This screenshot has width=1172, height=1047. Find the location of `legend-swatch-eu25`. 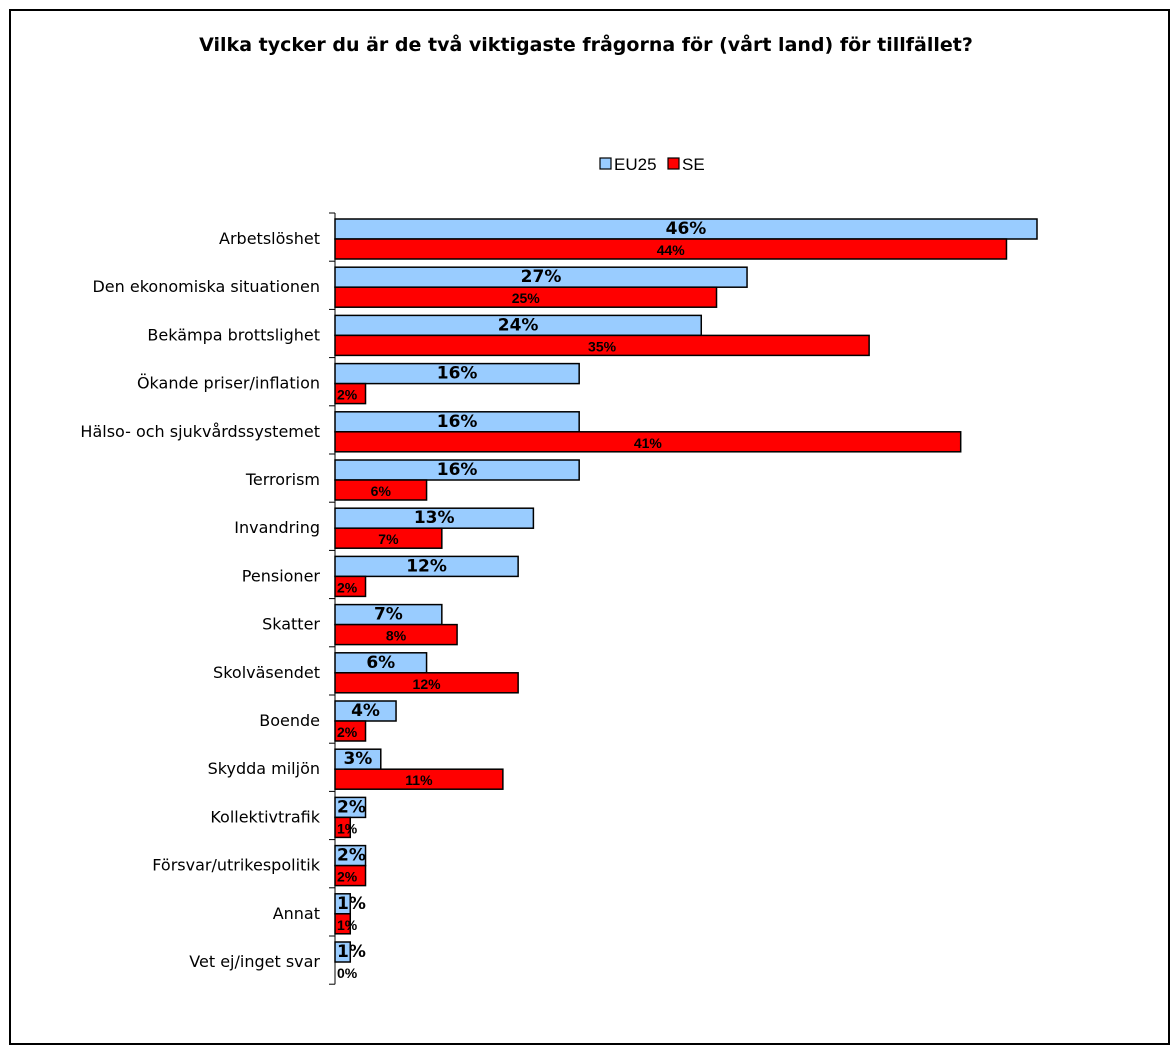

legend-swatch-eu25 is located at coordinates (605, 163).